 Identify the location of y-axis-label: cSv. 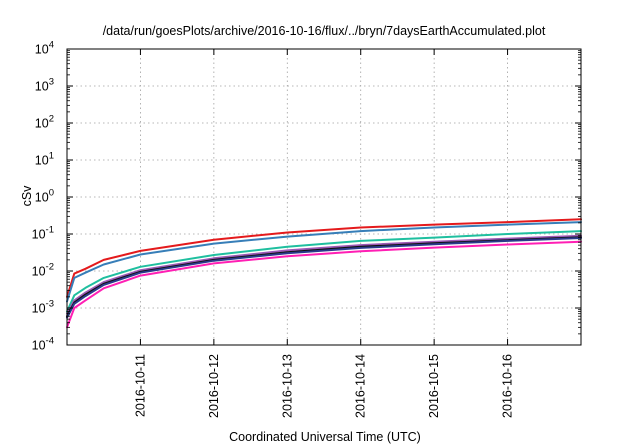
(27, 196).